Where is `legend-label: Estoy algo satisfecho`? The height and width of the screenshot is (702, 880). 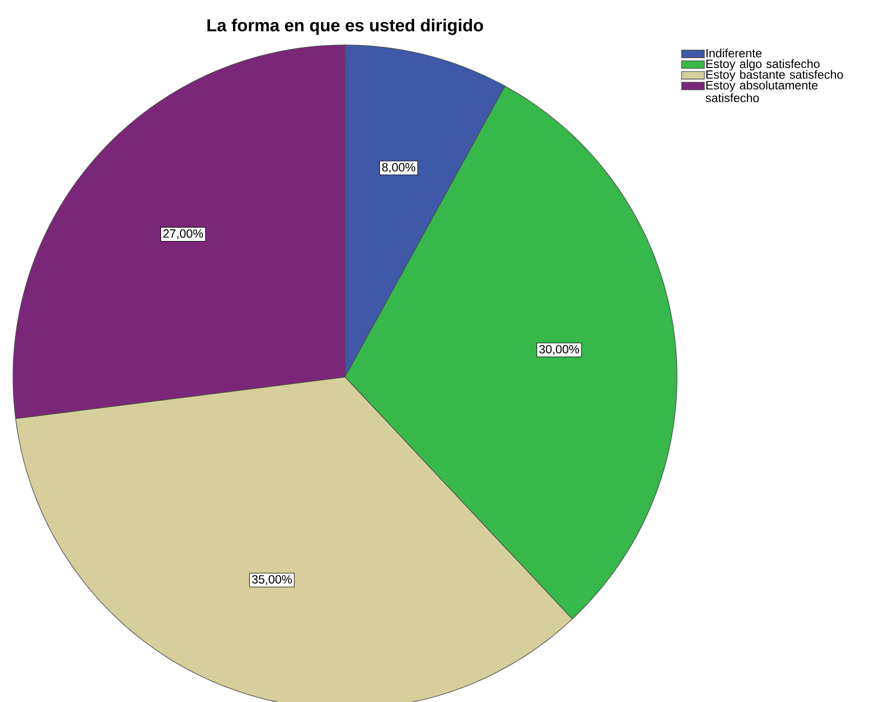
legend-label: Estoy algo satisfecho is located at coordinates (763, 64).